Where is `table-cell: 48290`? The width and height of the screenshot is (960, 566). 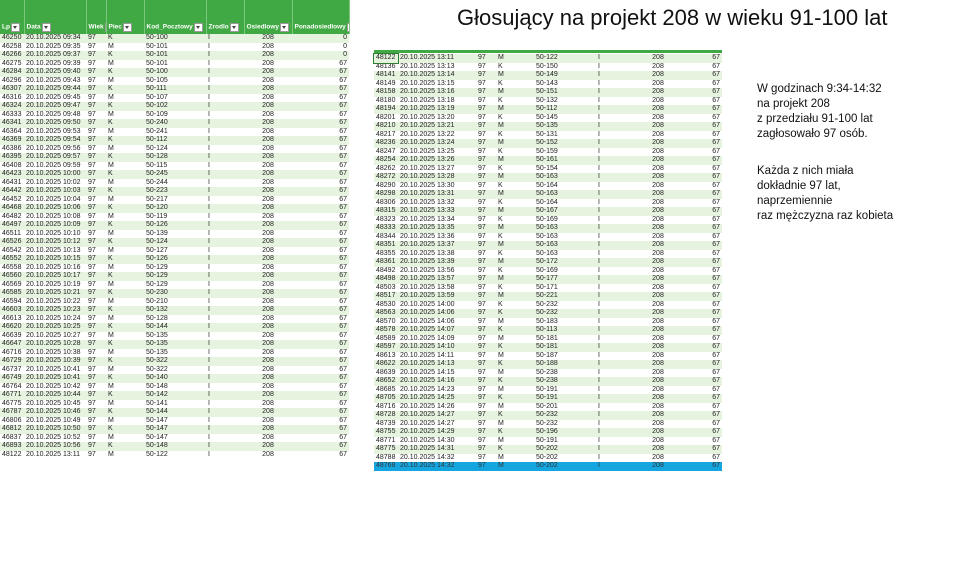 table-cell: 48290 is located at coordinates (386, 185).